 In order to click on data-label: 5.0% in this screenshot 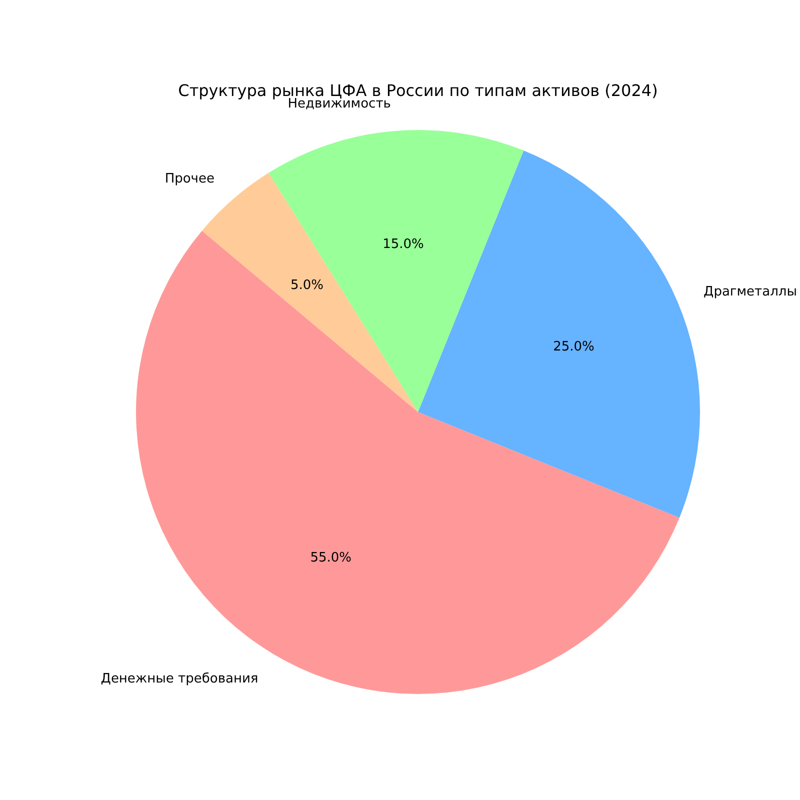, I will do `click(307, 285)`.